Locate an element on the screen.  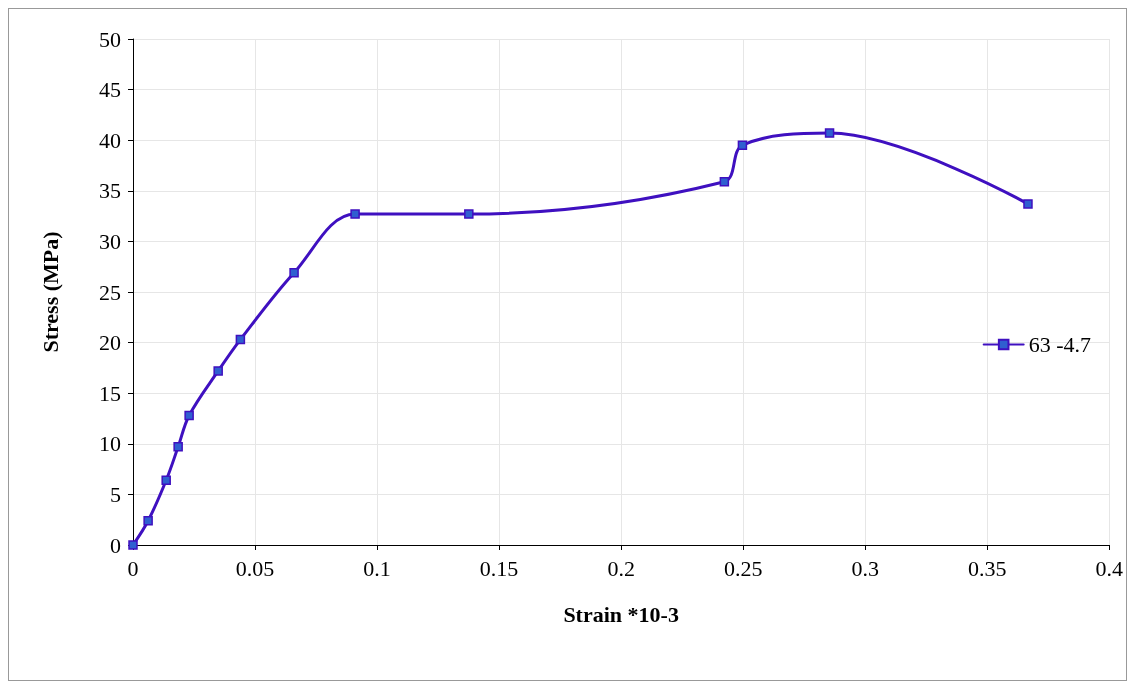
y-tick-label: 50 is located at coordinates (110, 39).